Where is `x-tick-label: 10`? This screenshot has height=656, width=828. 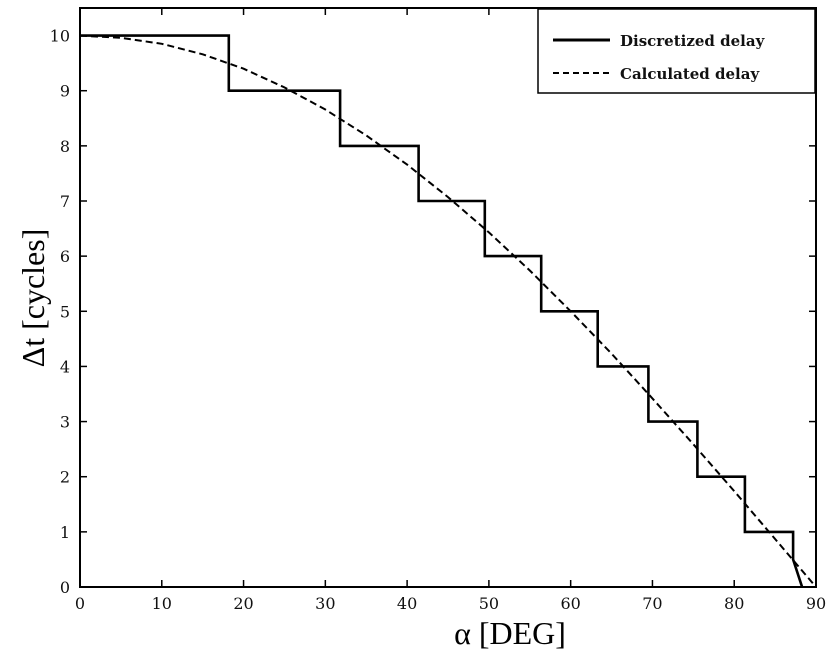 x-tick-label: 10 is located at coordinates (162, 603).